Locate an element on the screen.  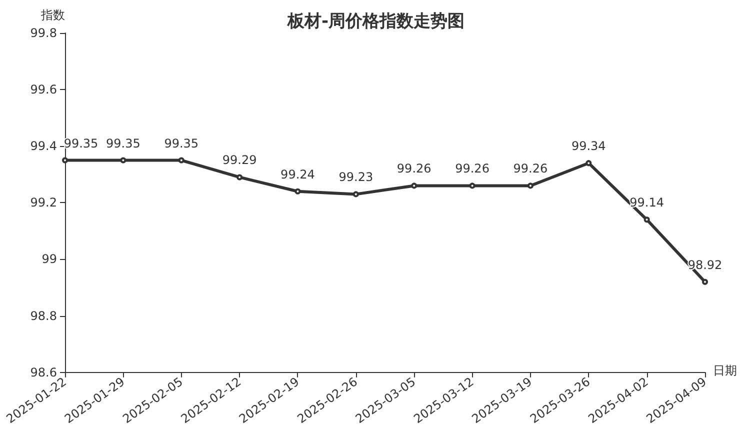
chart-title: 板材-周价格指数走势图 is located at coordinates (375, 22).